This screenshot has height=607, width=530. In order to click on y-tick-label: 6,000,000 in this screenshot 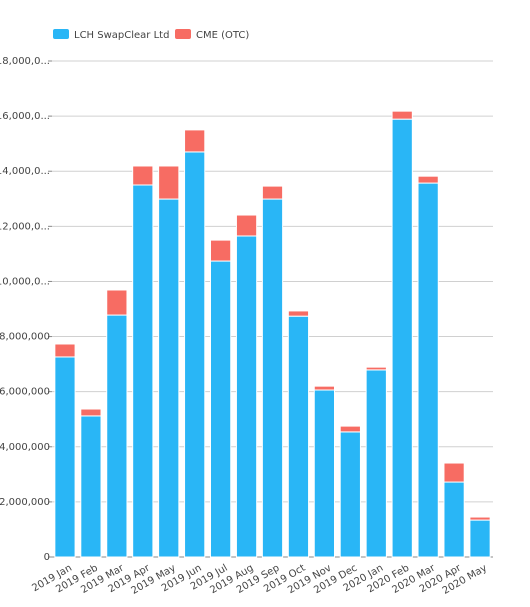, I will do `click(25, 392)`.